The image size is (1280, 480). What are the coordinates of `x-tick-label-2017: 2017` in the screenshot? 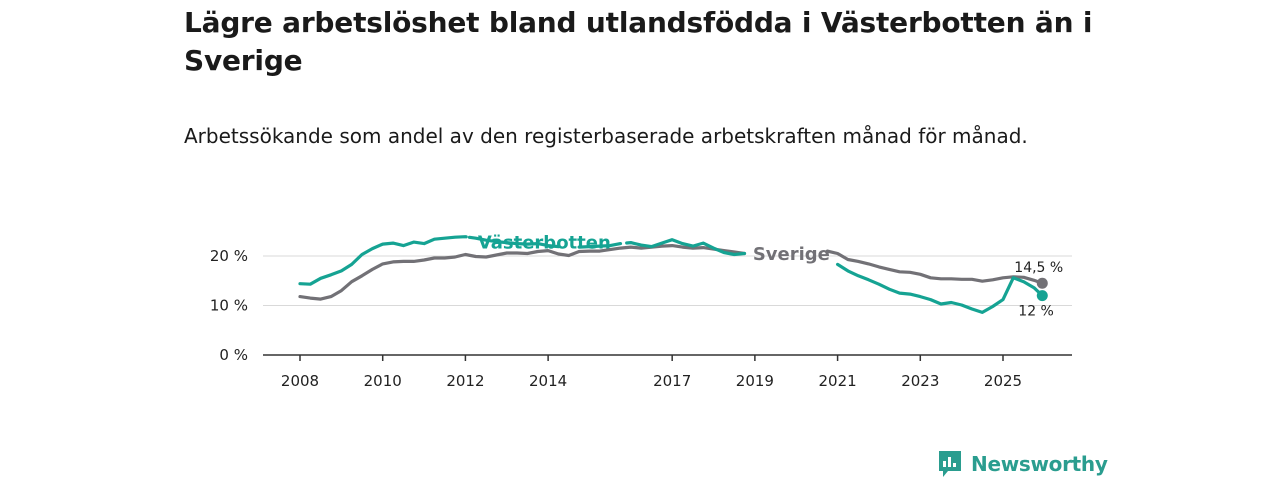 It's located at (672, 381).